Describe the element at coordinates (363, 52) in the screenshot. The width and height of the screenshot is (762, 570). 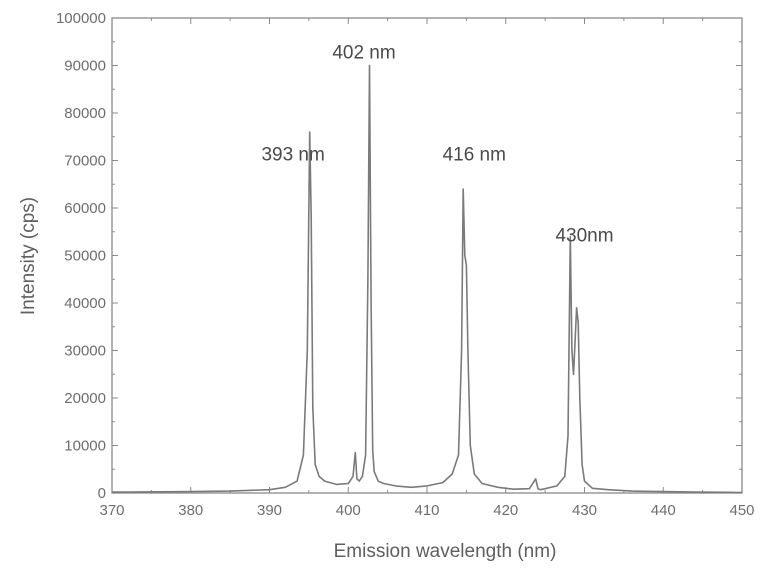
I see `peak-label-1: 402 nm` at that location.